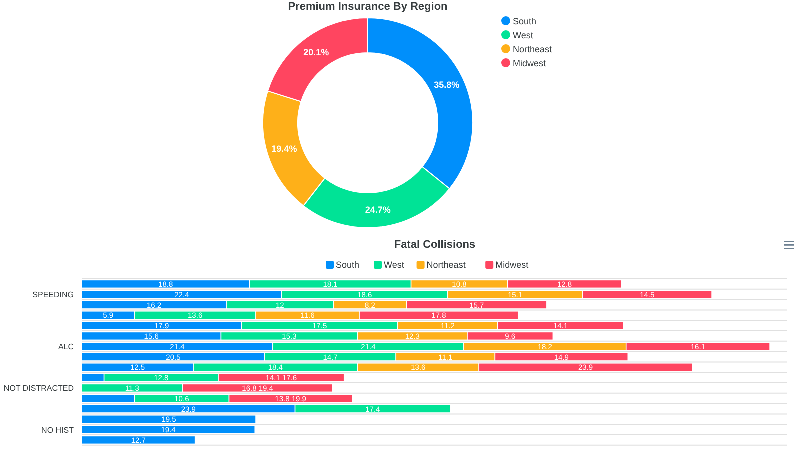  Describe the element at coordinates (368, 7) in the screenshot. I see `chart-title: Premium Insurance By Region` at that location.